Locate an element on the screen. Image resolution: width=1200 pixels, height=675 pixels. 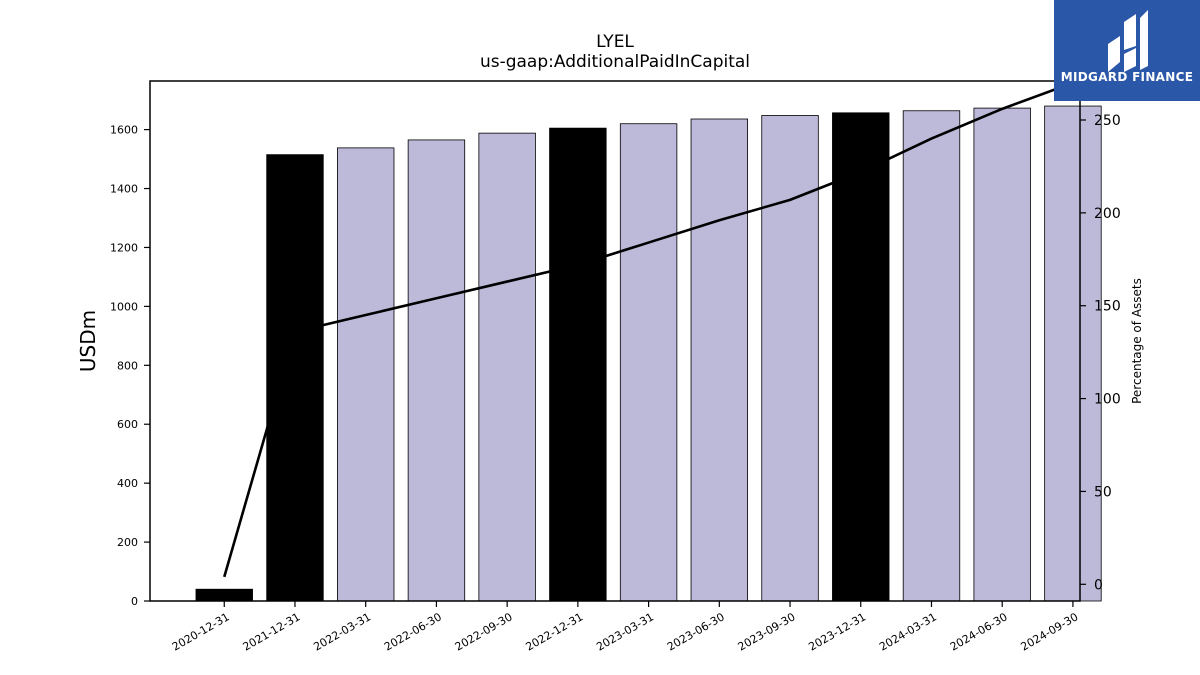
x-tick-label: 2024-03-31 is located at coordinates (908, 631).